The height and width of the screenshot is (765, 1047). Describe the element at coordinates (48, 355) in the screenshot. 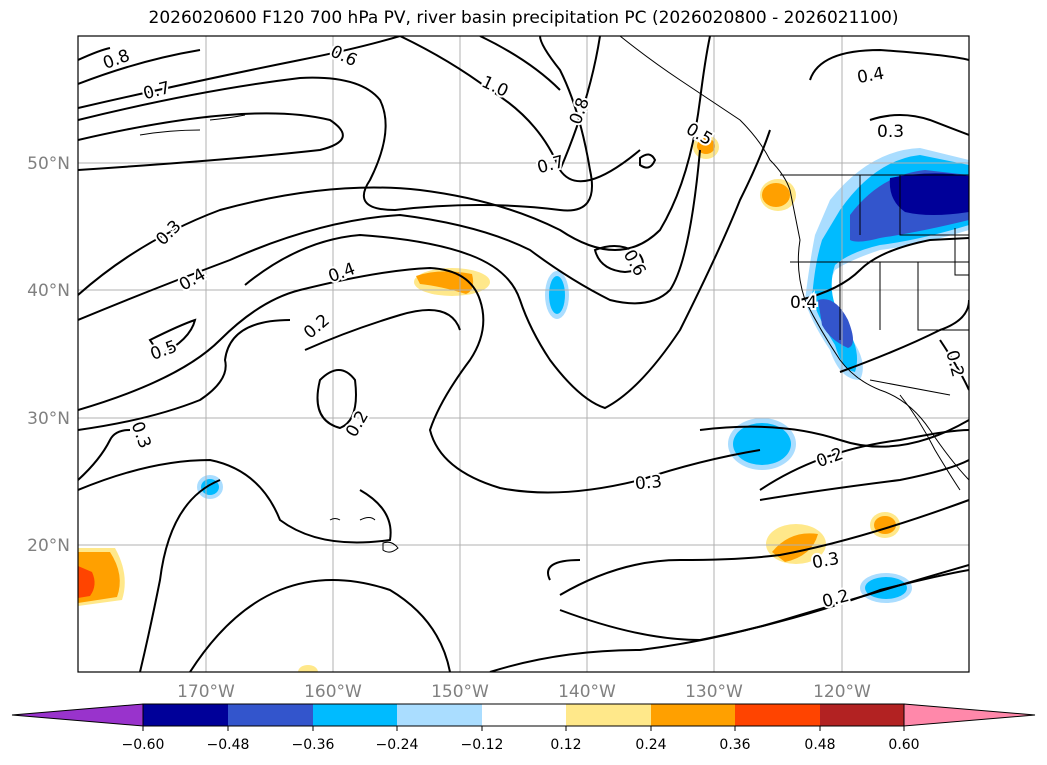

I see `lat-tick-labels: 50°N 40°N 30°N 20°N` at that location.